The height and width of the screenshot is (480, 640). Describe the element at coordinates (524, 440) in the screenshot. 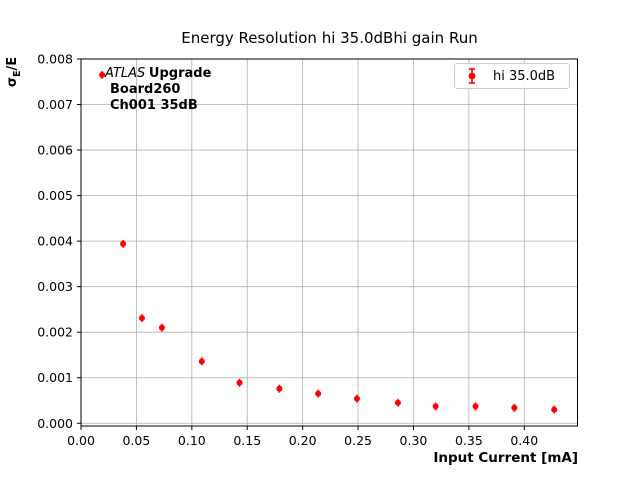

I see `x-tick-label: 0.40` at that location.